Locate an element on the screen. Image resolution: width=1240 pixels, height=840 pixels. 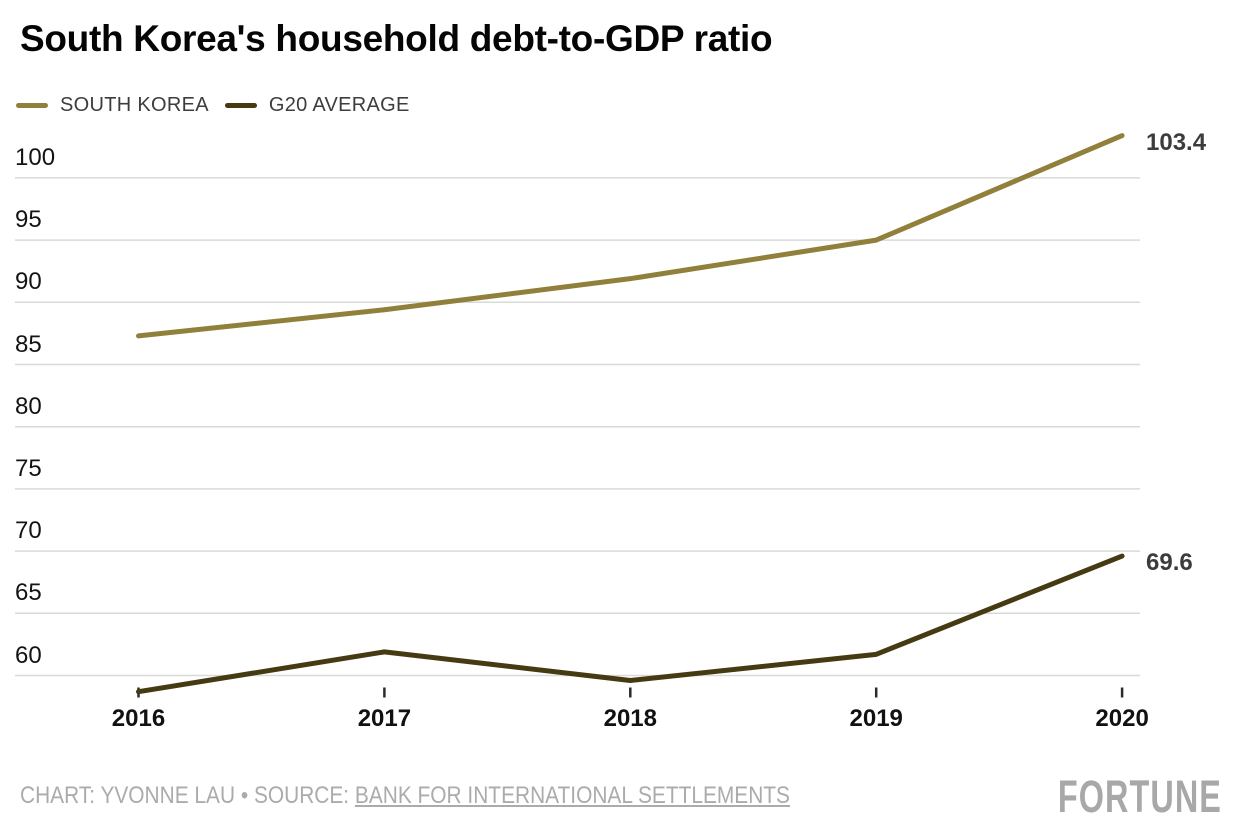
legend-item-south-korea: SOUTH KOREA is located at coordinates (112, 105).